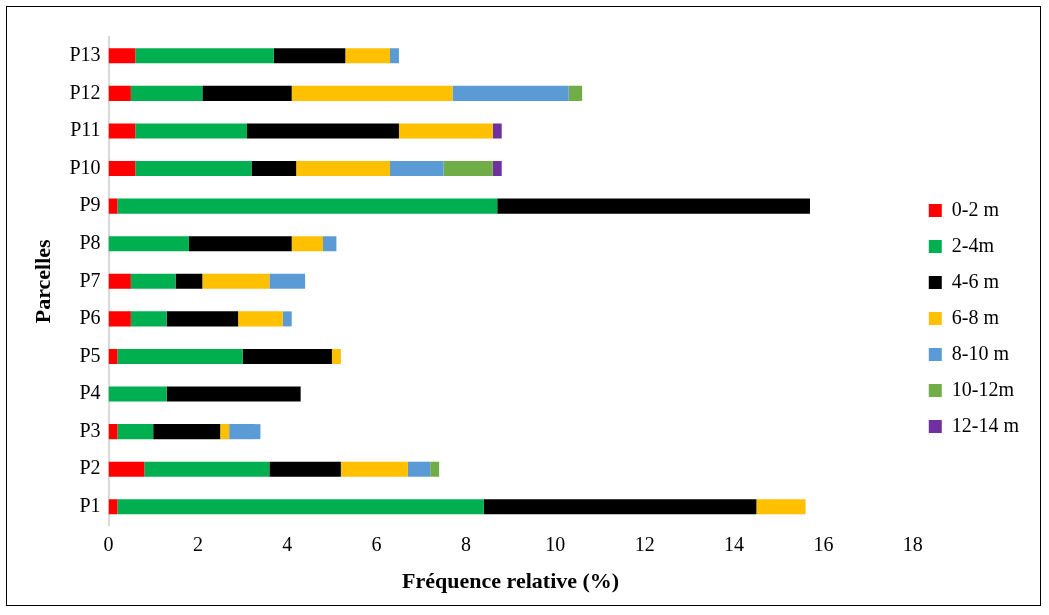  Describe the element at coordinates (975, 208) in the screenshot. I see `legend-label: 0-2 m` at that location.